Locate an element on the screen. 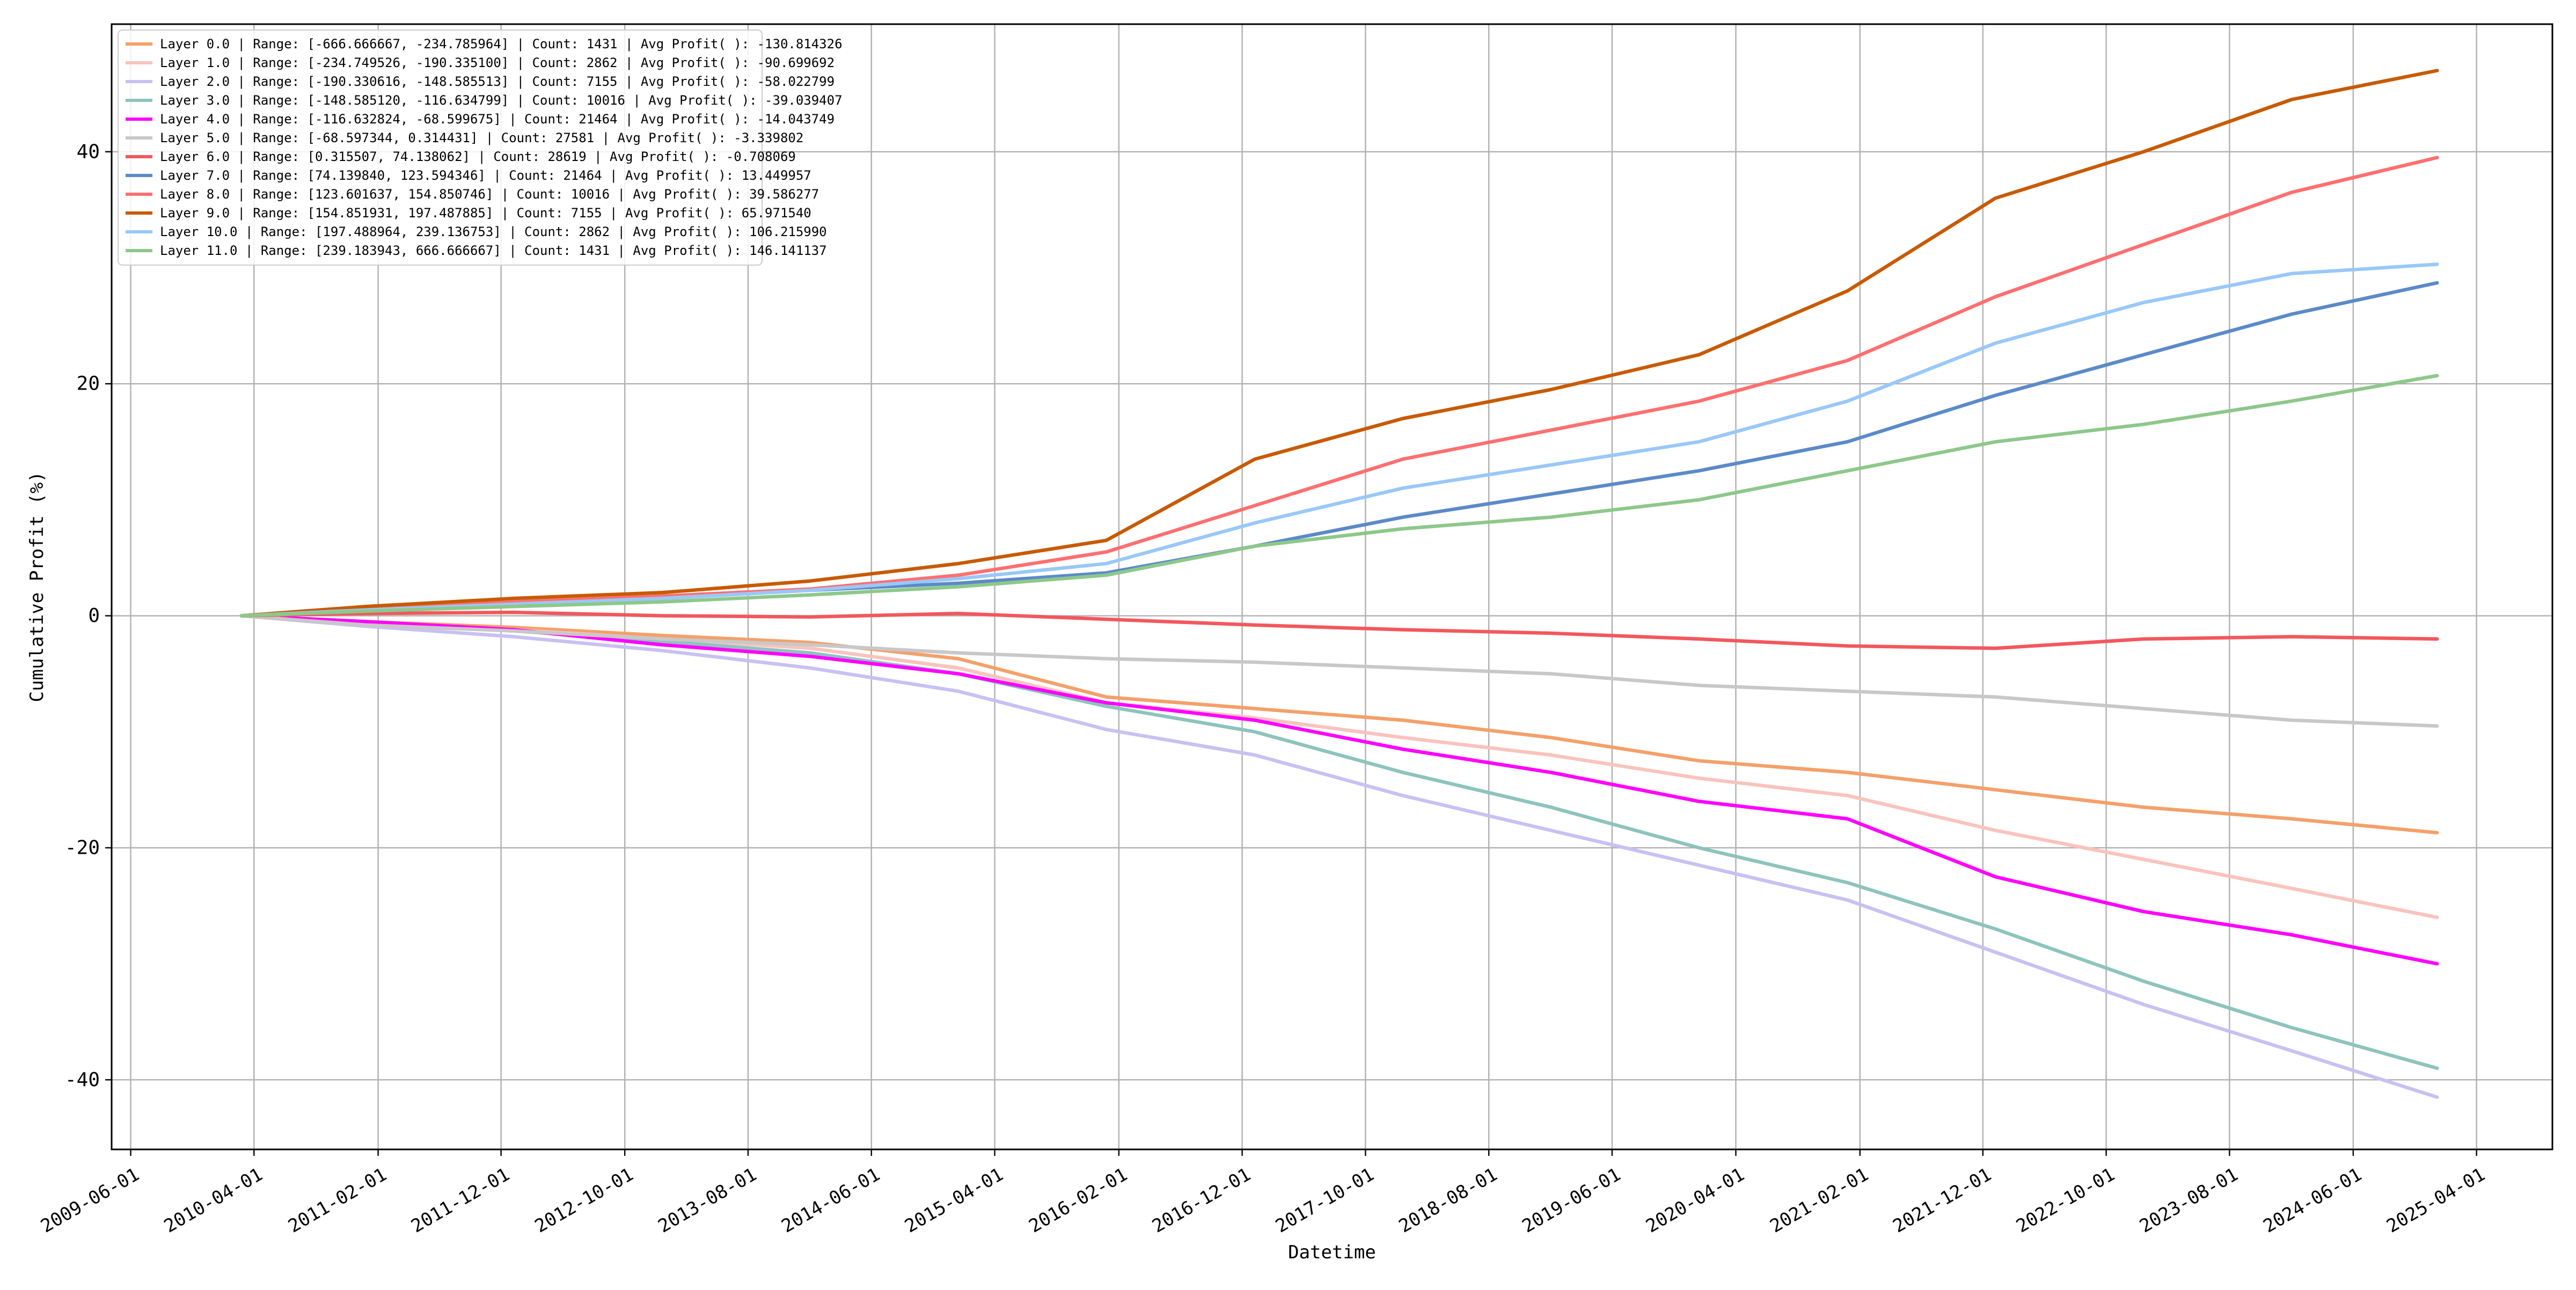 The height and width of the screenshot is (1290, 2576). x-tick-label: 2021-12-01 is located at coordinates (1942, 1200).